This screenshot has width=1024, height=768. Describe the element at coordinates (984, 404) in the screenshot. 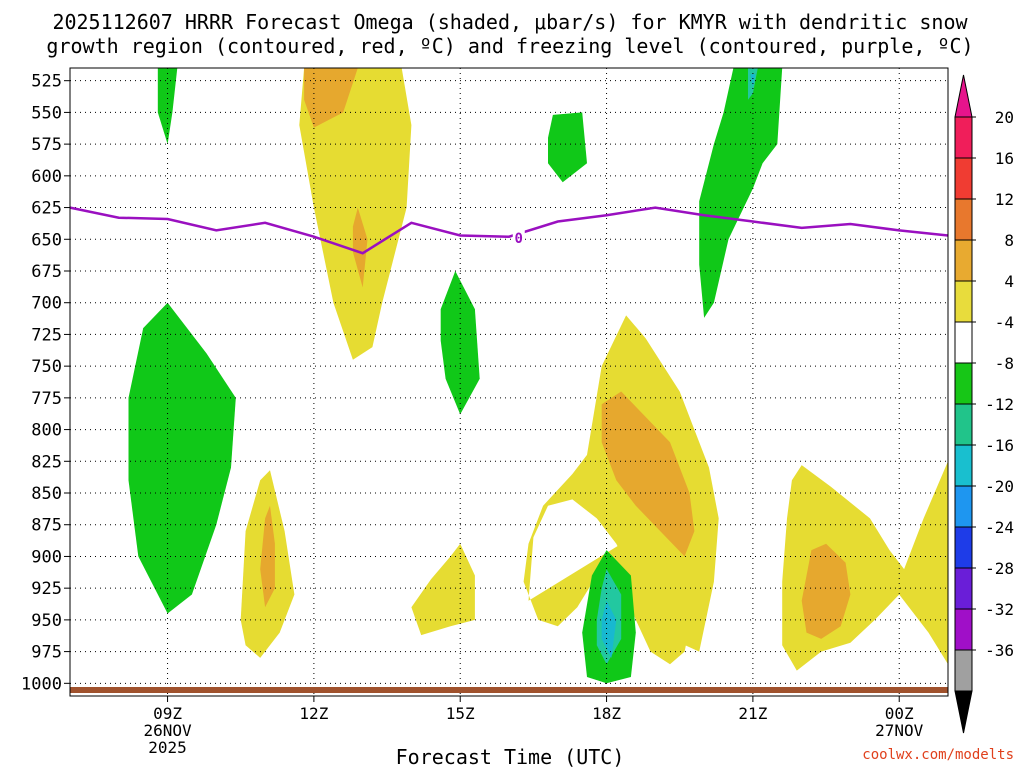

I see `colorbar-legend: 20 16 12 8 4 -4 -8 -12 -16 -20 -24 -28 -32 -36` at that location.